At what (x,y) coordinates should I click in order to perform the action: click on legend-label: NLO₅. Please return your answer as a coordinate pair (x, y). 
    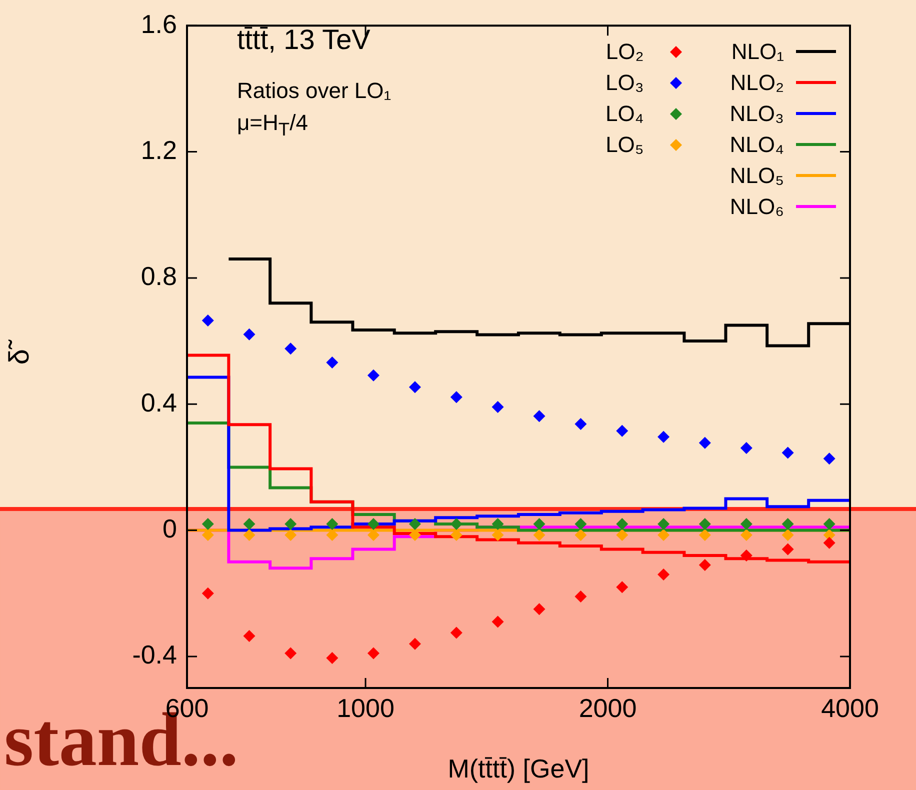
    Looking at the image, I should click on (757, 175).